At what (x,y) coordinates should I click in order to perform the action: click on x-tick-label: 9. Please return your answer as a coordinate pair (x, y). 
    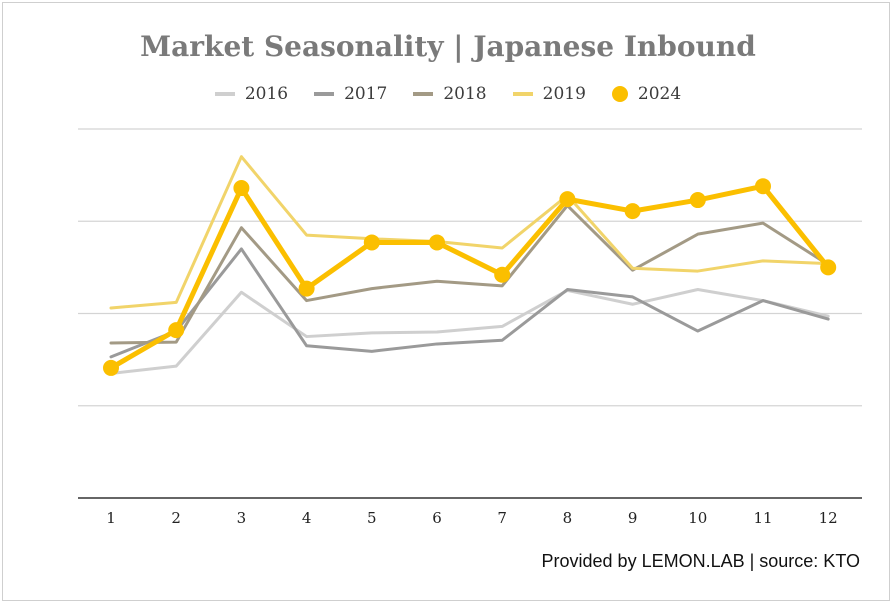
    Looking at the image, I should click on (633, 518).